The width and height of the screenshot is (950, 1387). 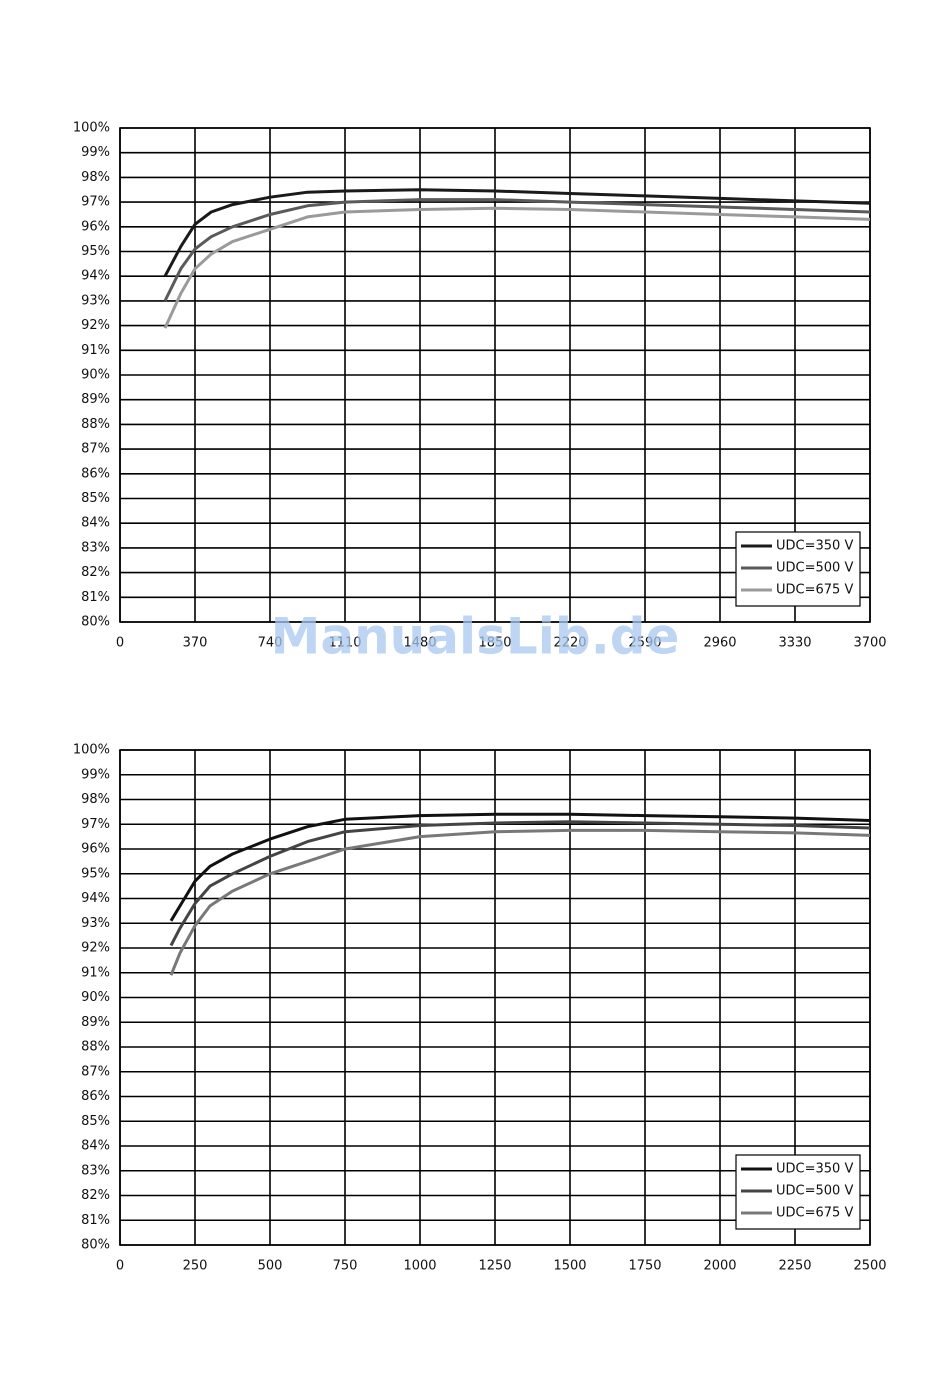 I want to click on x-tick-label: 3700, so click(x=869, y=643).